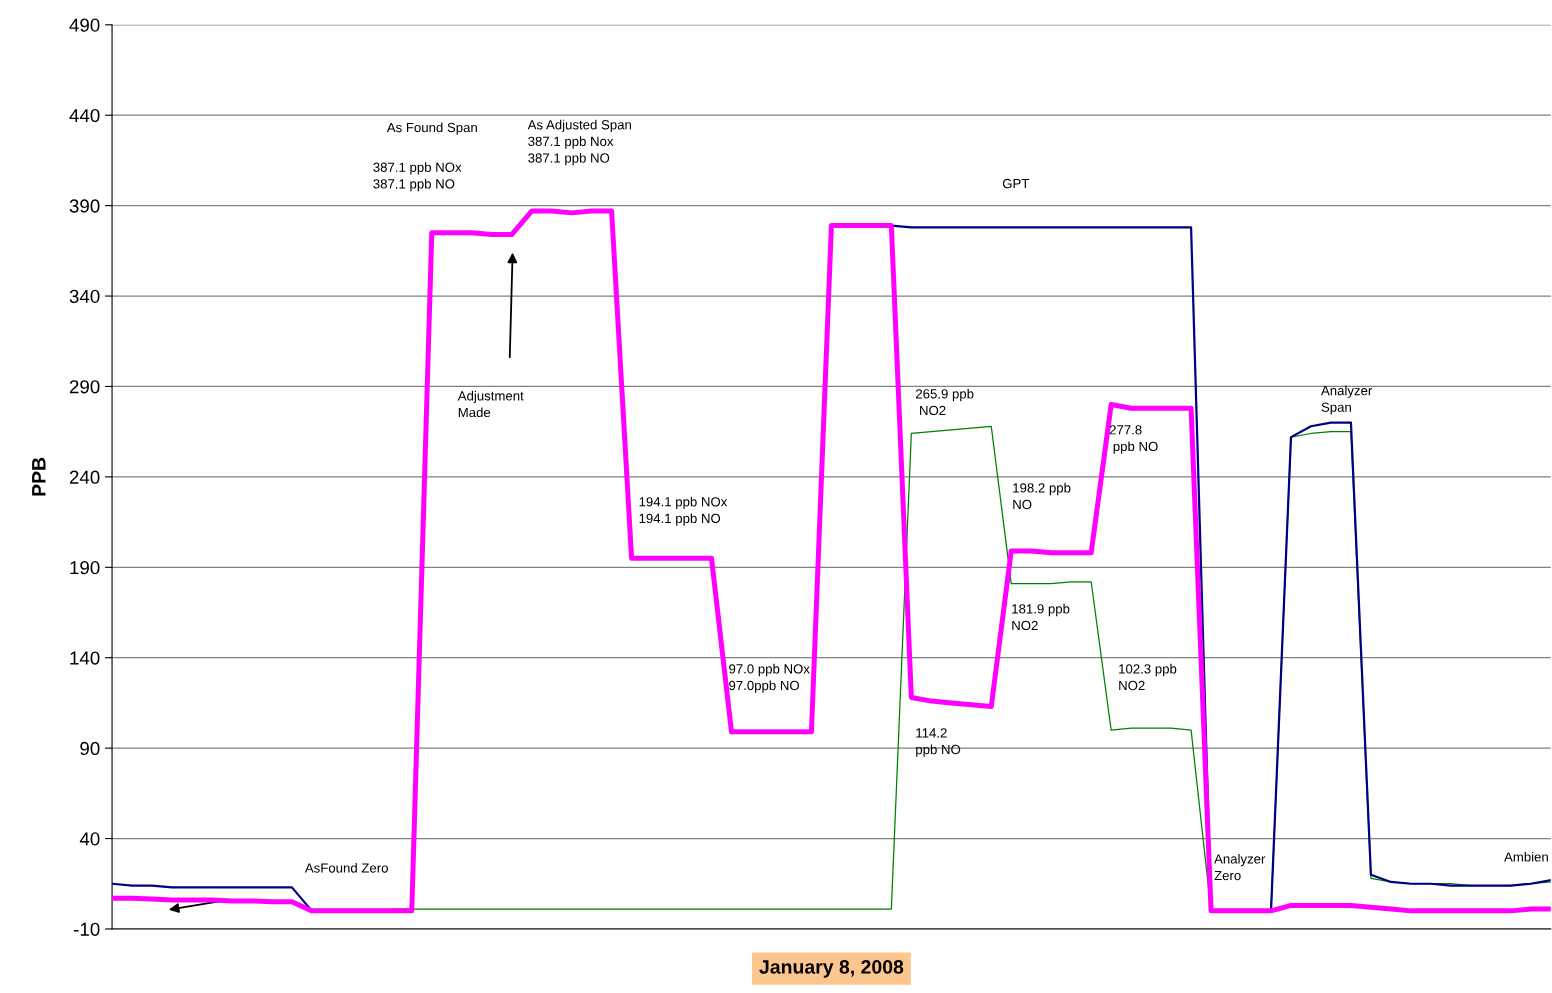  Describe the element at coordinates (417, 177) in the screenshot. I see `annotation: 387.1 ppb NOx 387.1 ppb NO` at that location.